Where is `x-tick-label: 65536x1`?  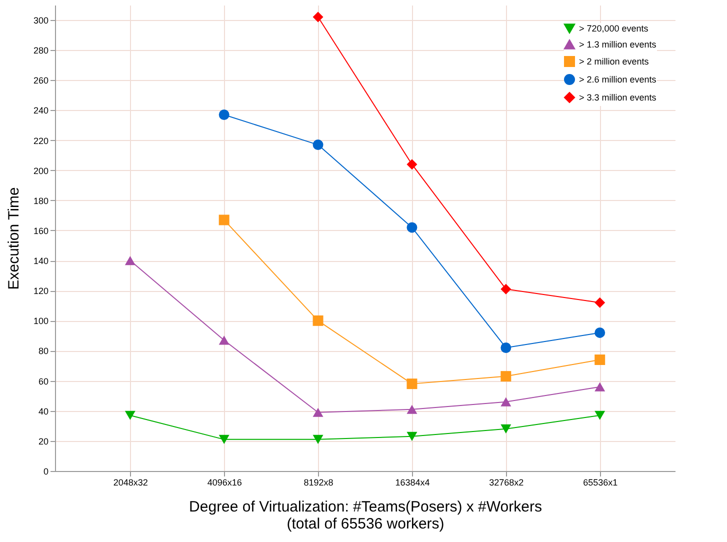
x-tick-label: 65536x1 is located at coordinates (600, 483).